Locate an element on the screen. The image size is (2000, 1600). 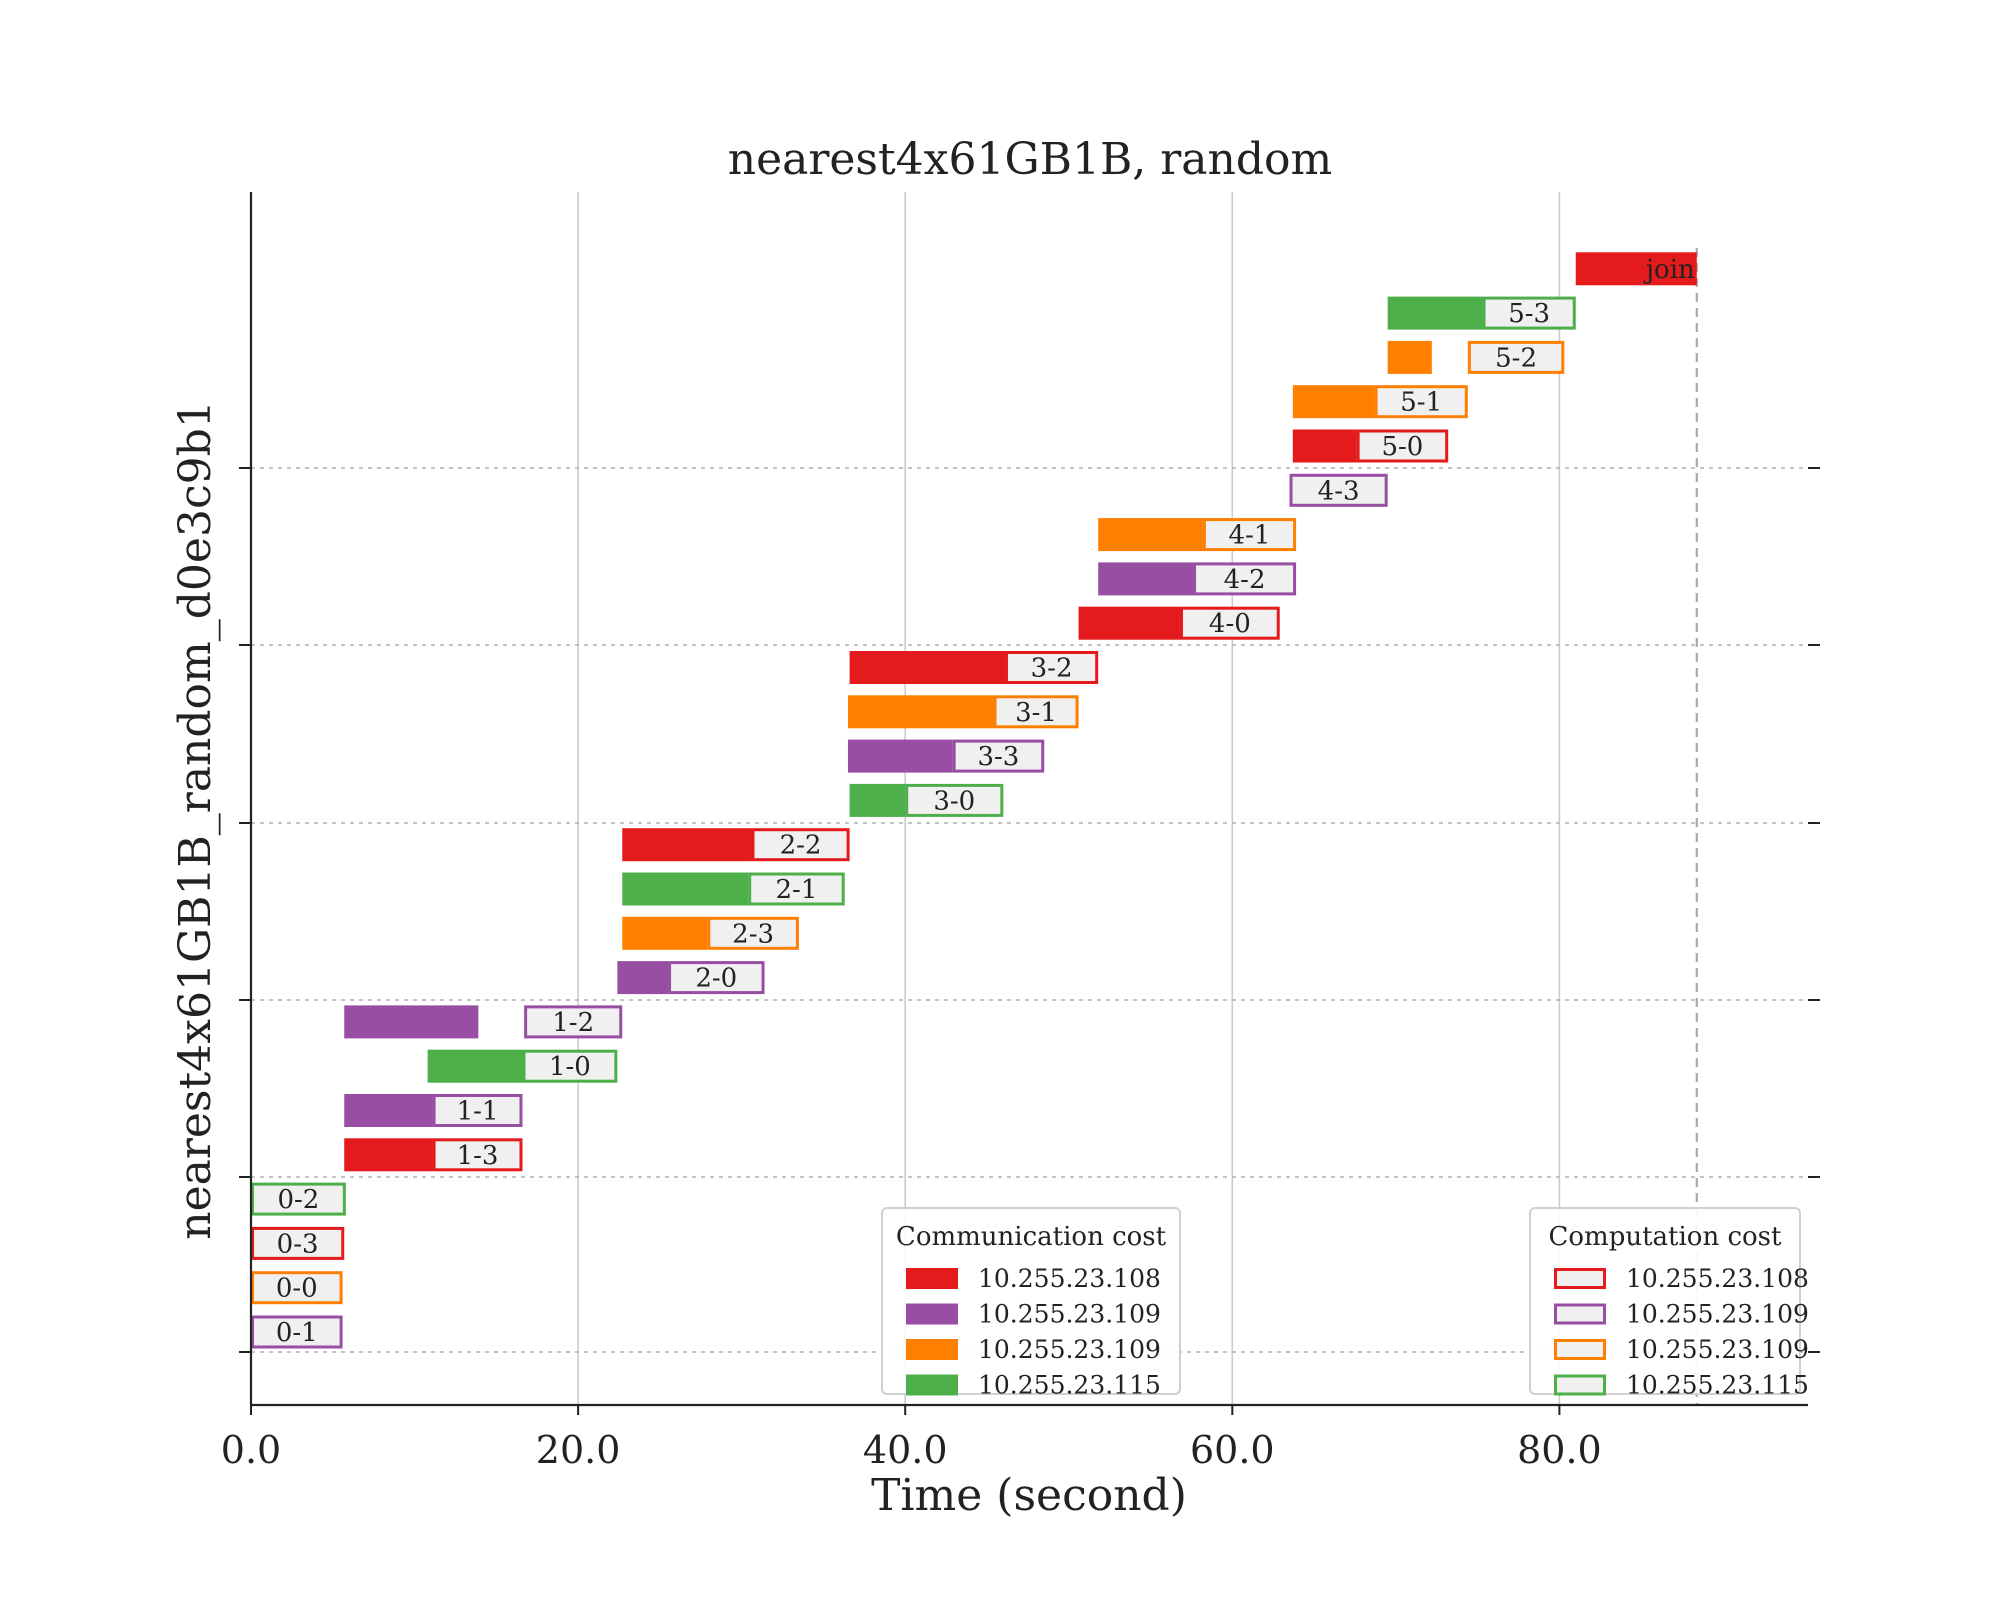
x-axis-label: Time (second) is located at coordinates (1029, 1495).